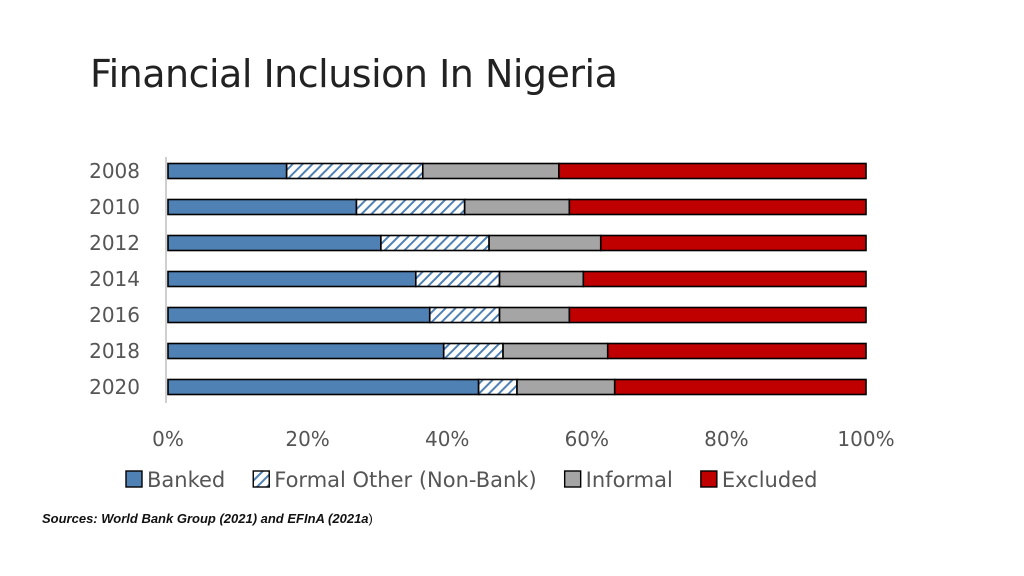 The width and height of the screenshot is (1024, 576). Describe the element at coordinates (114, 207) in the screenshot. I see `category-label: 2010` at that location.